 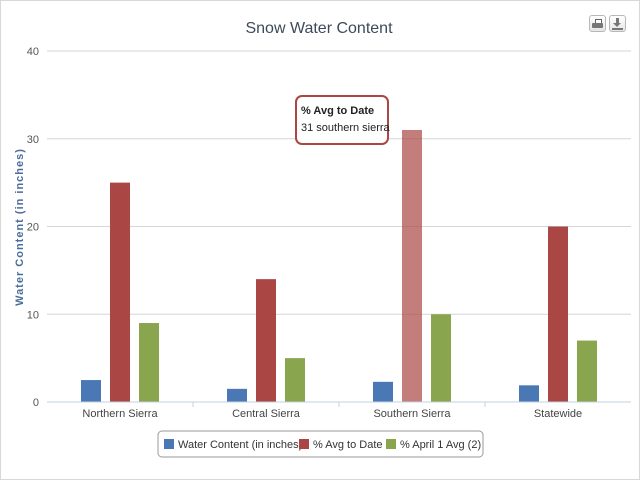 I want to click on x-tick-label: Statewide, so click(x=558, y=414).